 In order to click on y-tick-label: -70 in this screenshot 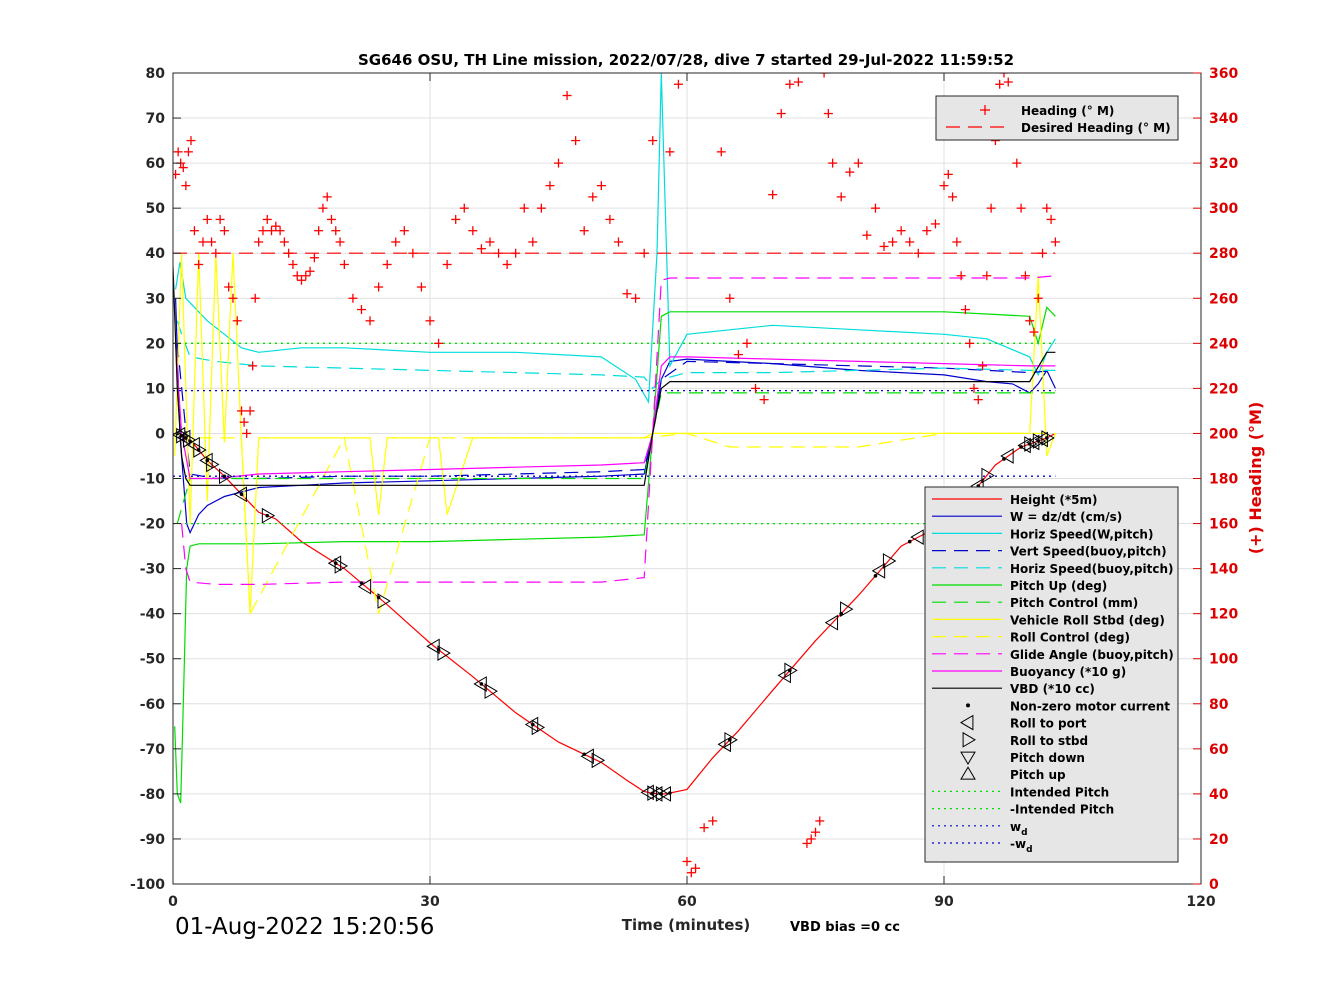, I will do `click(153, 750)`.